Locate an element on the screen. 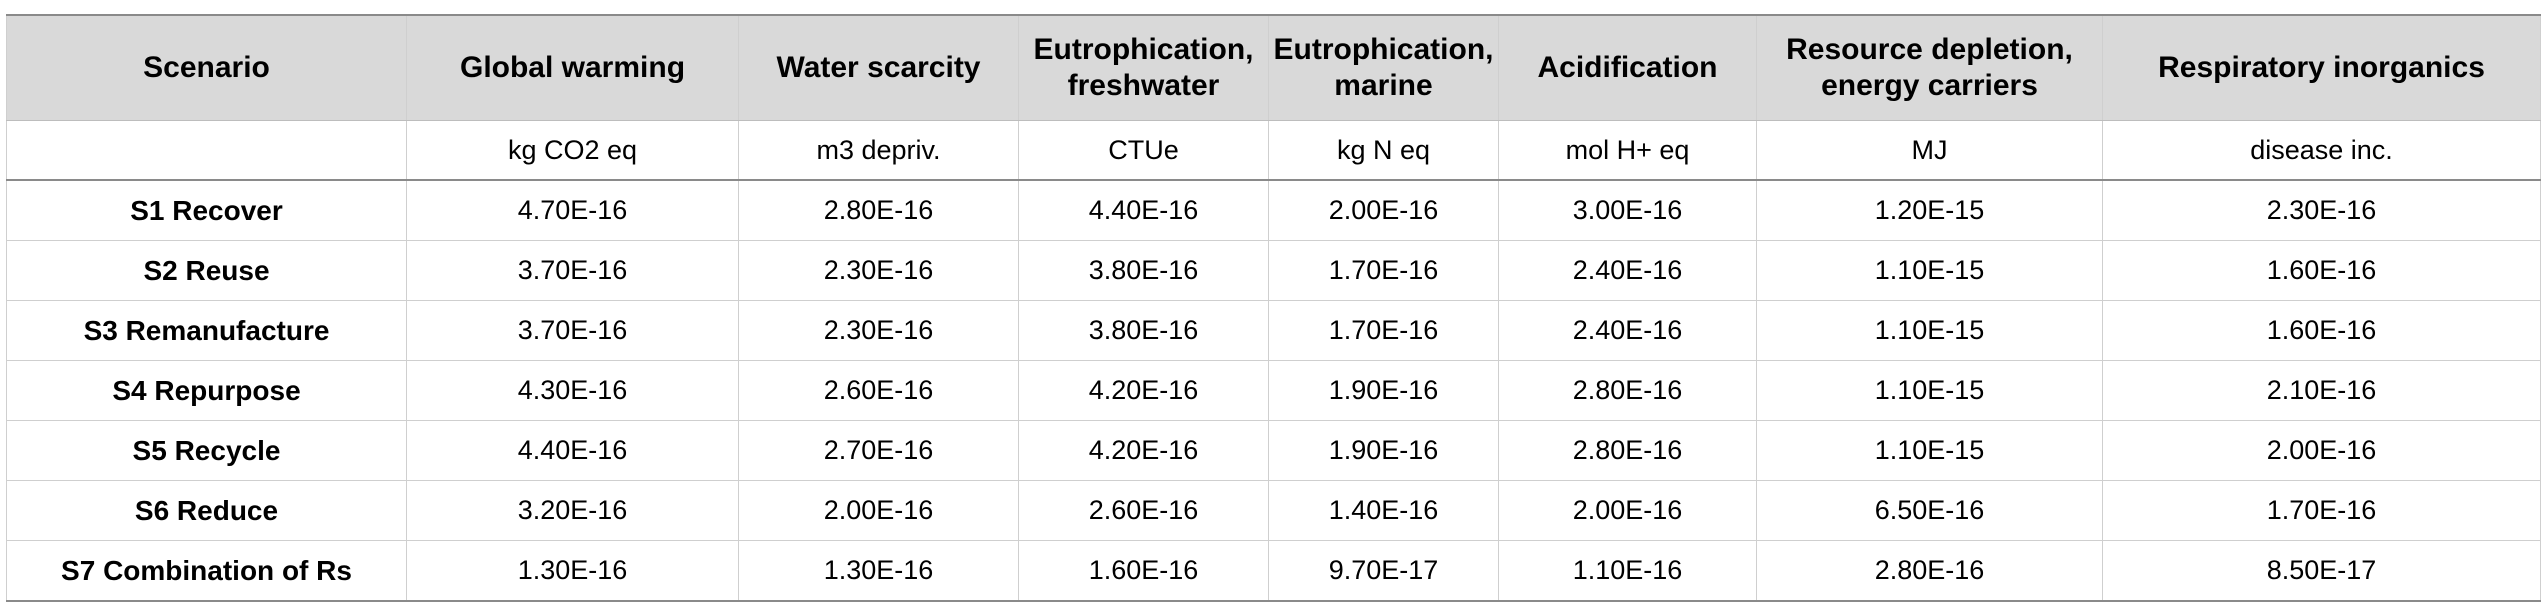 The image size is (2546, 616). header-cell-eutrophication-freshwater: Eutrophication, freshwater is located at coordinates (1143, 67).